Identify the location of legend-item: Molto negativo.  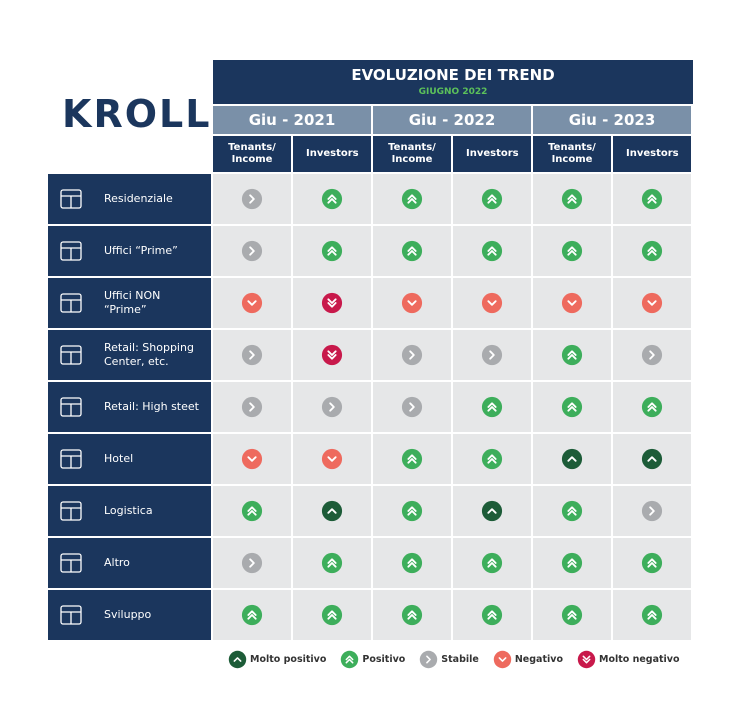
(628, 659).